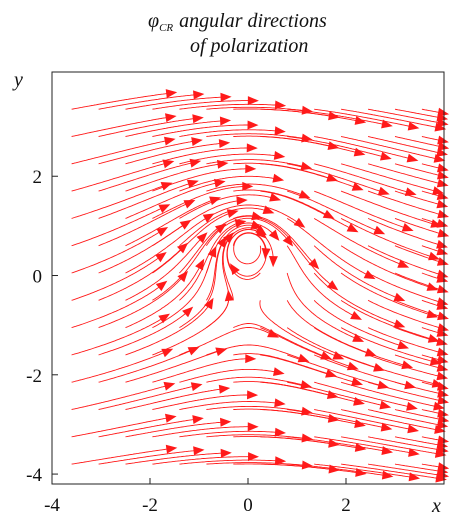  I want to click on y-tick-label: 0, so click(38, 277).